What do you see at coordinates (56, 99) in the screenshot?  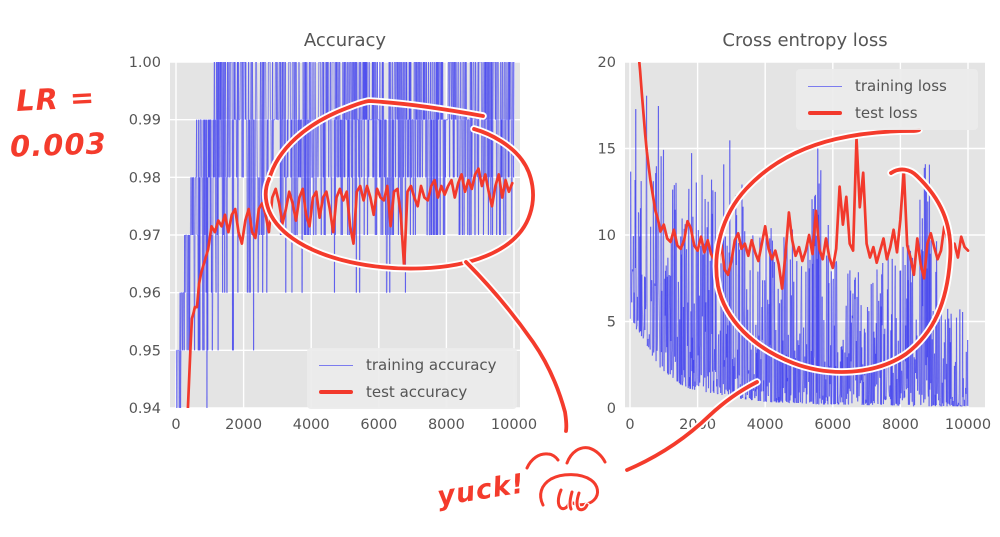 I see `lr-note-line1: LR =` at bounding box center [56, 99].